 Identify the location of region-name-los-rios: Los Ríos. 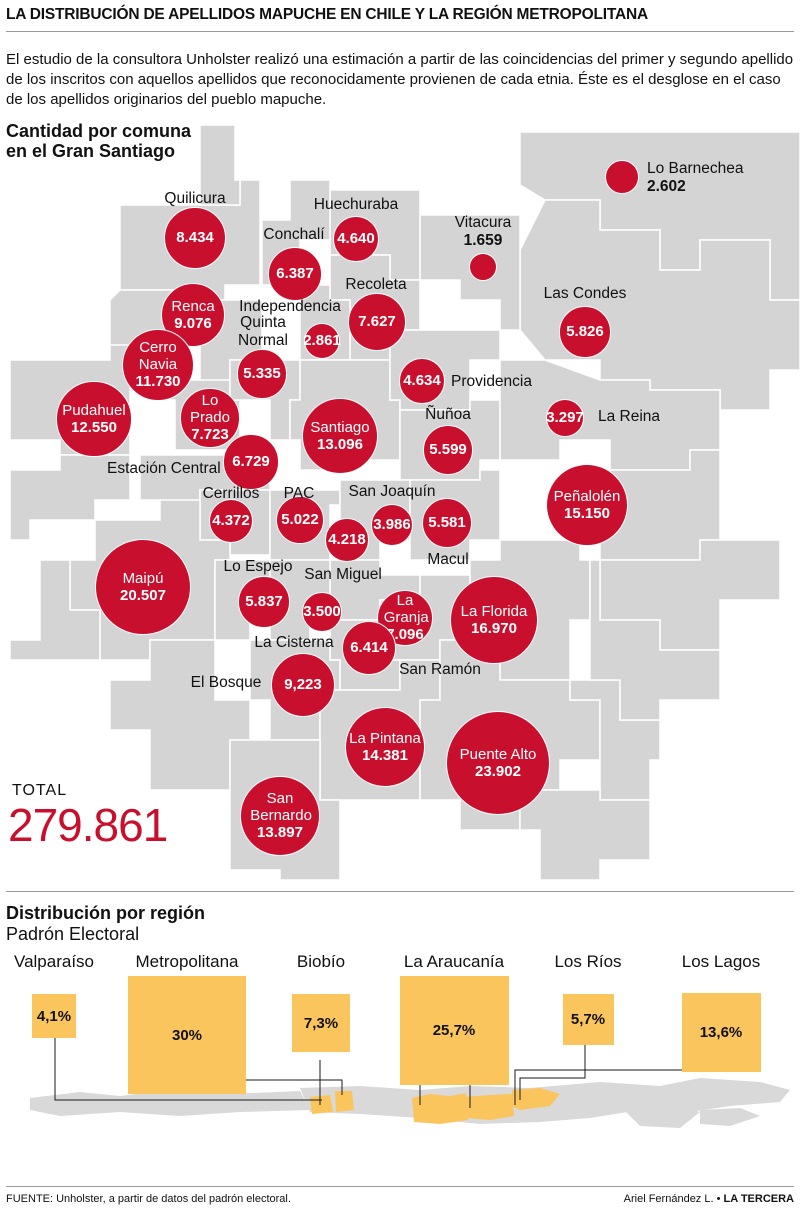
(588, 961).